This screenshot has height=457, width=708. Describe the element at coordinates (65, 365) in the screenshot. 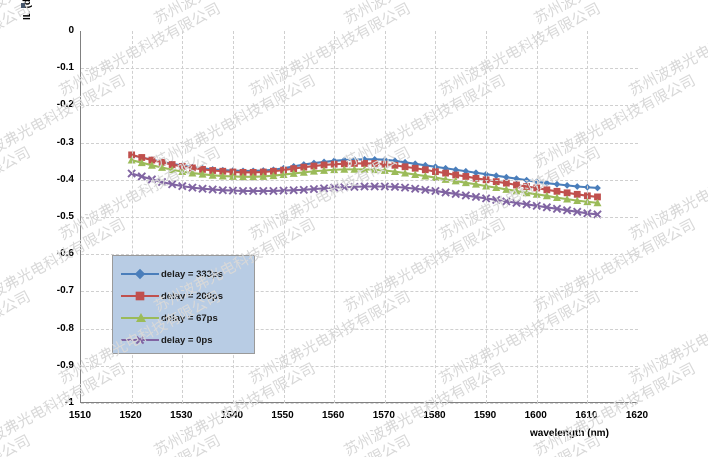

I see `y-tick-label: -0.9` at that location.